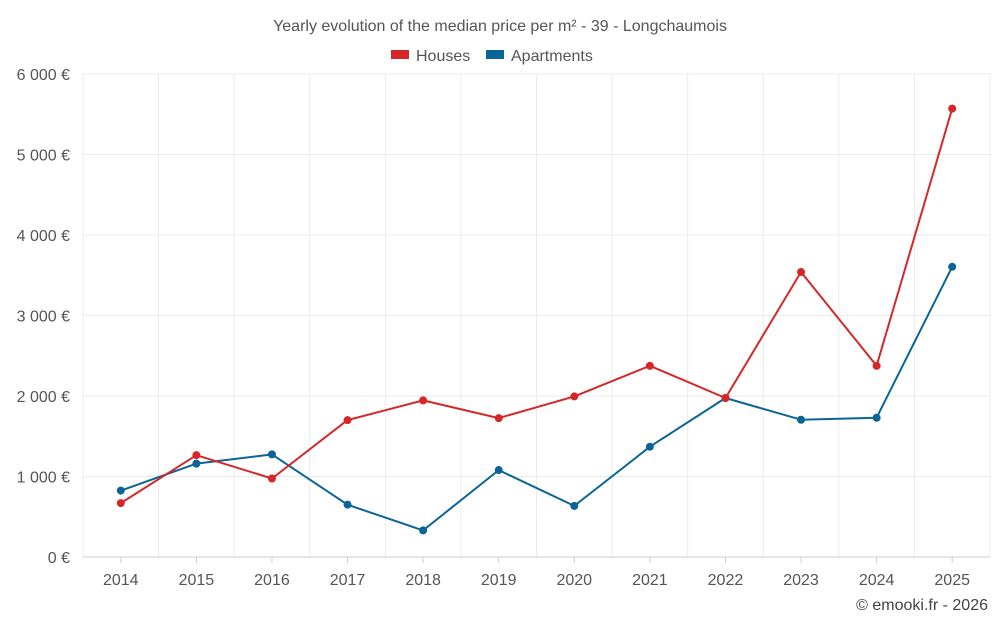 The height and width of the screenshot is (625, 1000). Describe the element at coordinates (272, 580) in the screenshot. I see `x-tick-label: 2016` at that location.